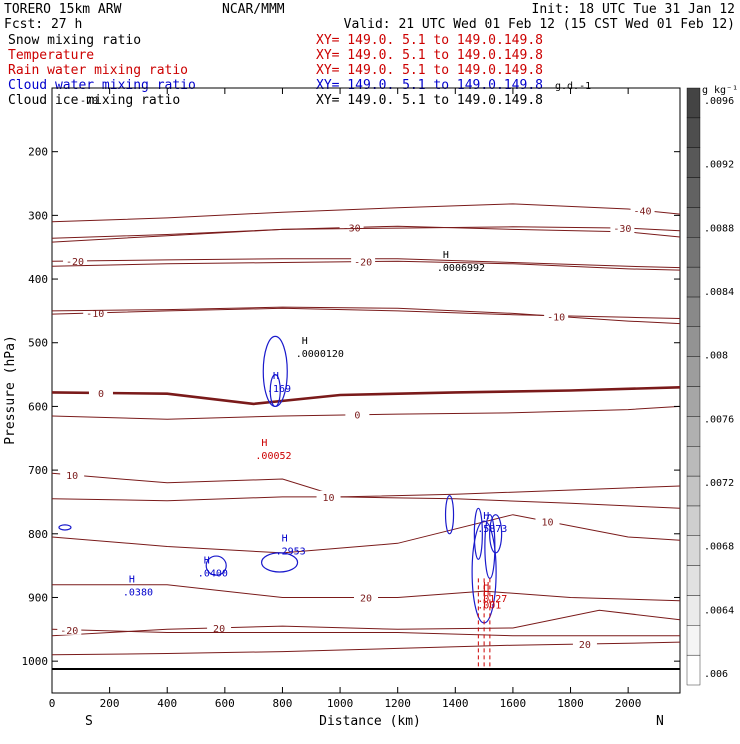  What do you see at coordinates (628, 703) in the screenshot?
I see `x-tick-label: 2000` at bounding box center [628, 703].